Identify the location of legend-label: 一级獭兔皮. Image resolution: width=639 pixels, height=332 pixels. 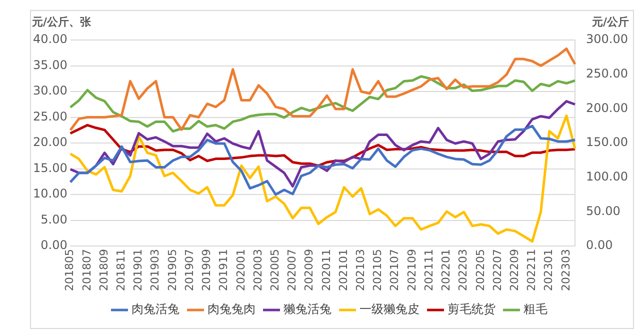
(390, 309).